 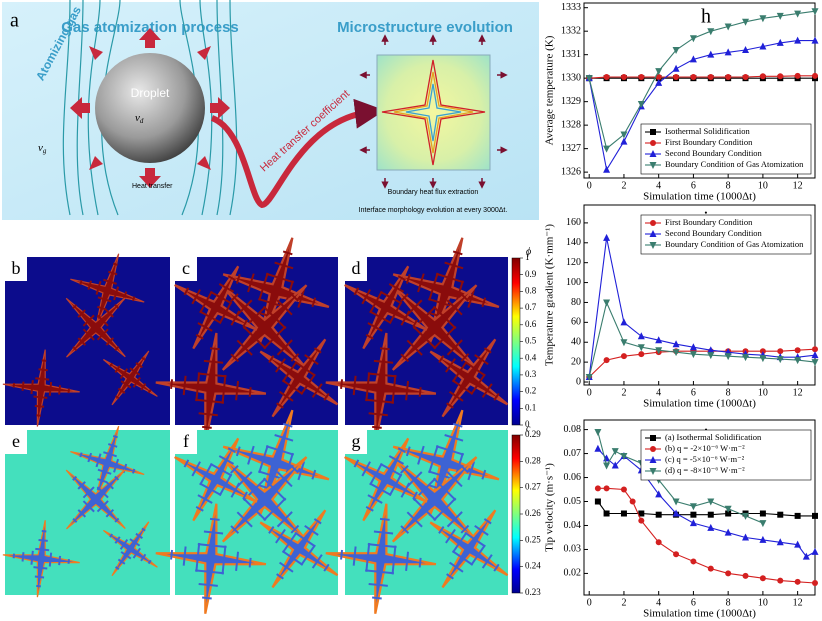 What do you see at coordinates (531, 341) in the screenshot?
I see `colorbar-tick-label: 0.5` at bounding box center [531, 341].